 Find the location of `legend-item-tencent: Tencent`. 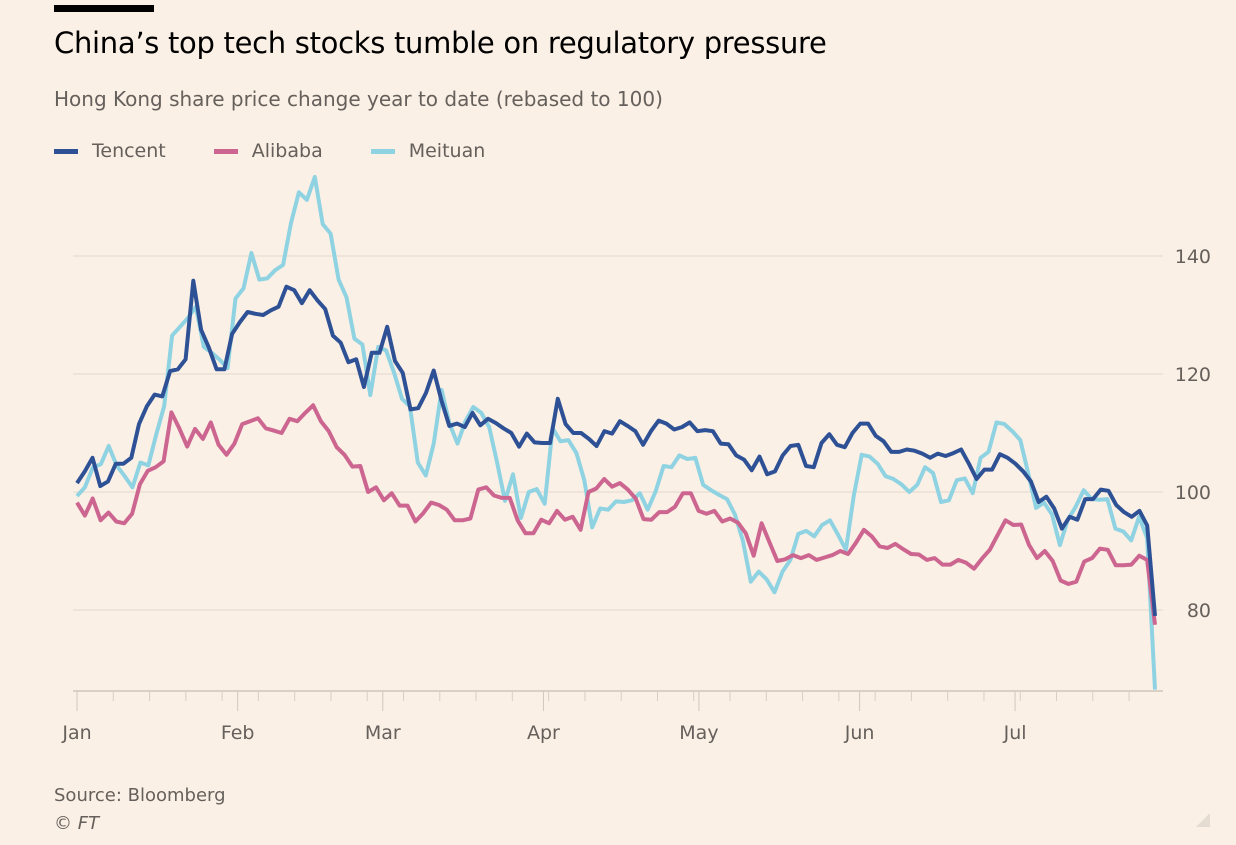

legend-item-tencent: Tencent is located at coordinates (110, 151).